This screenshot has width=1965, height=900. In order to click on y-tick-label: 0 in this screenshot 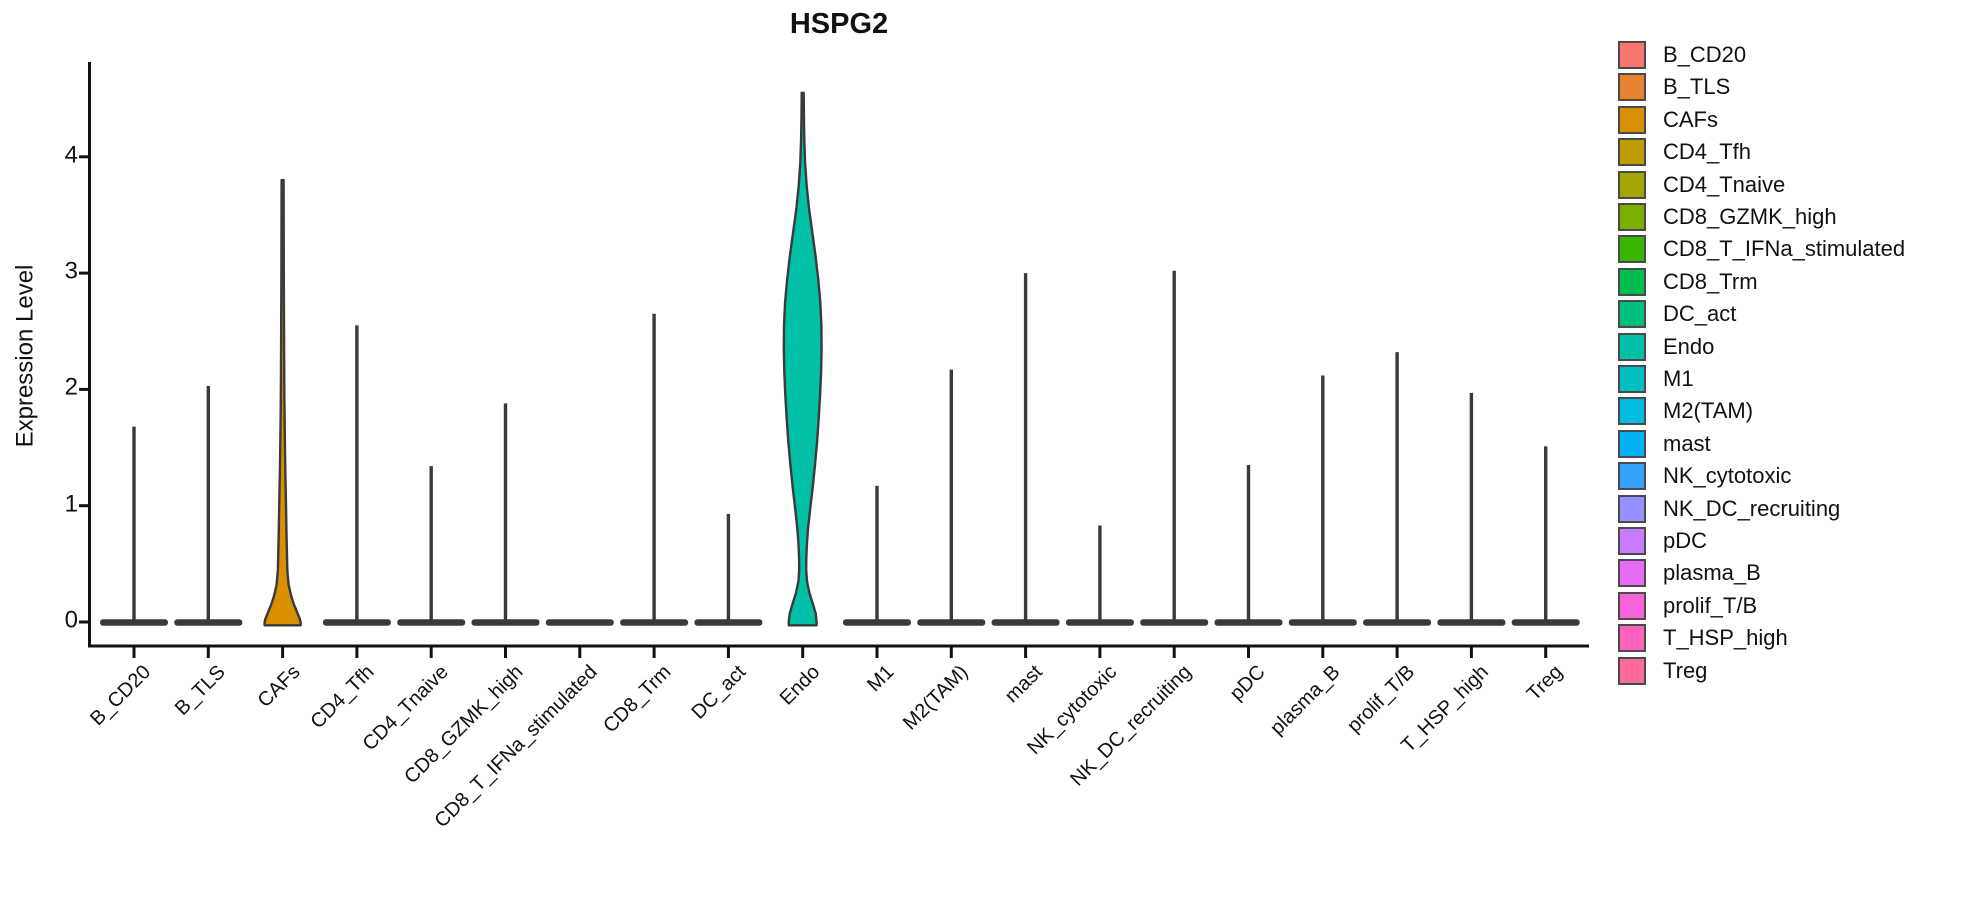, I will do `click(71, 620)`.